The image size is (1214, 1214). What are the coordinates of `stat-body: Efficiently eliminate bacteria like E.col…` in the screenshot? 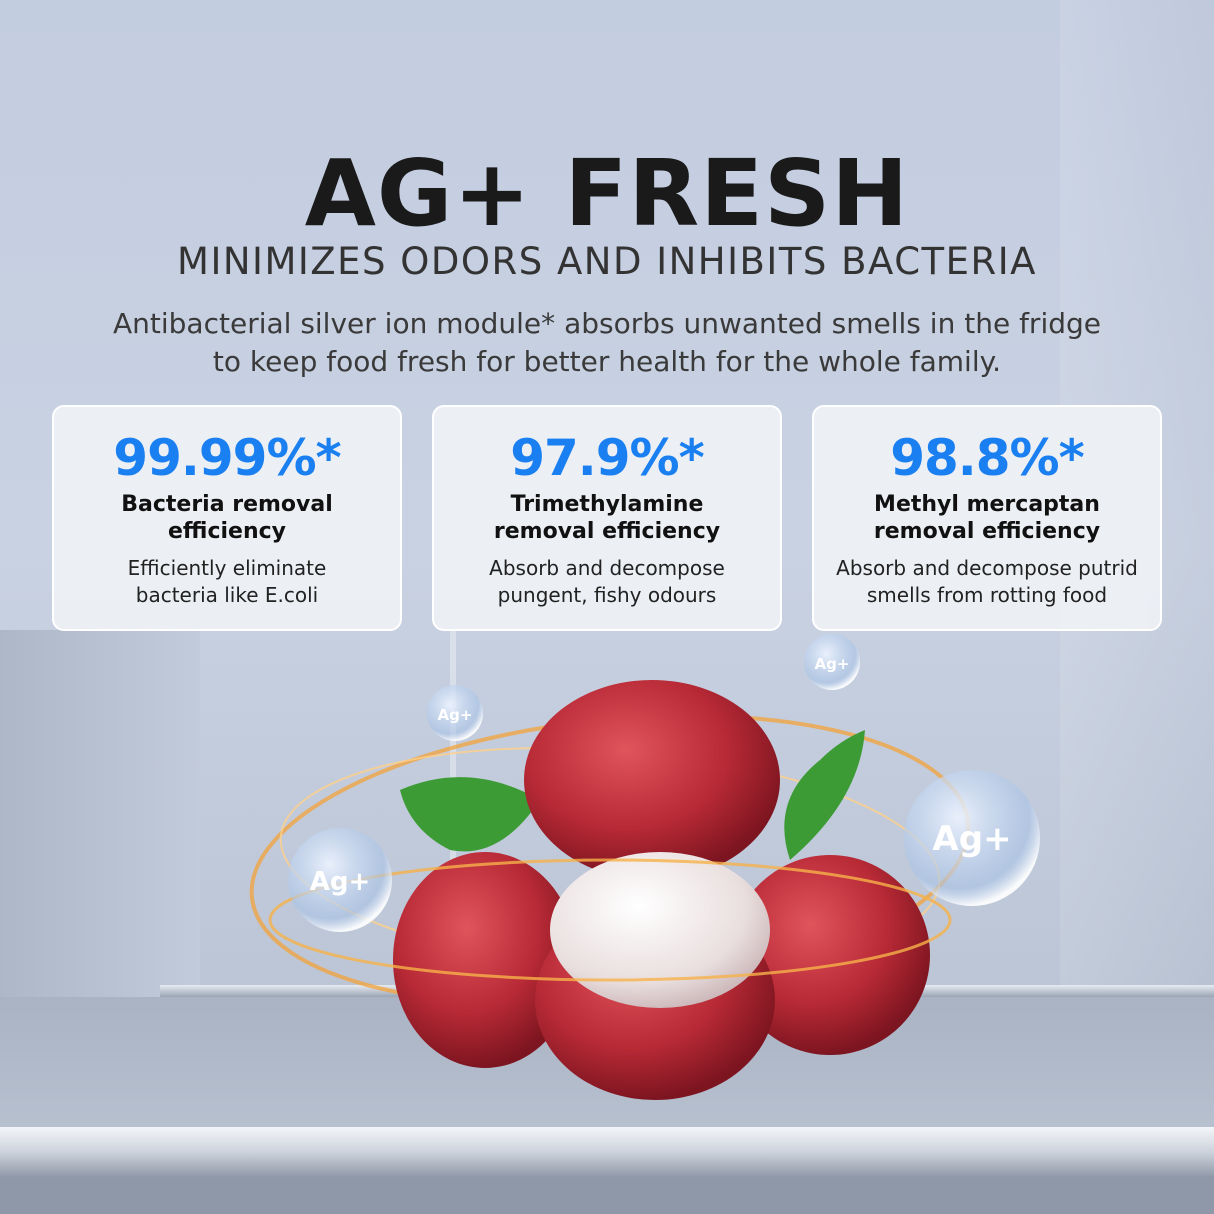 It's located at (227, 582).